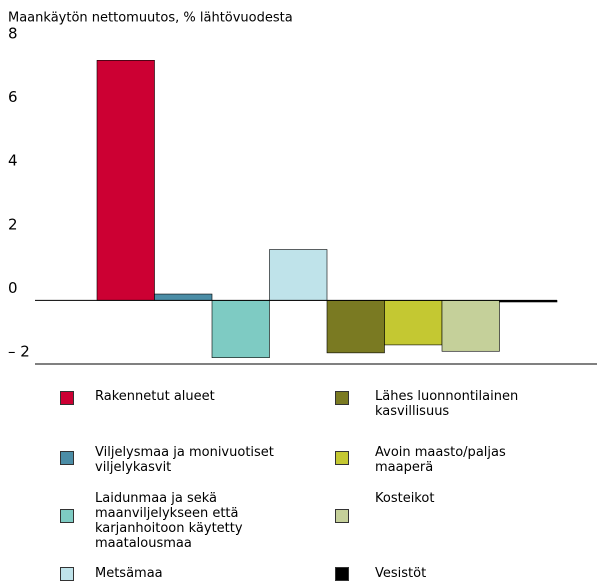 Image resolution: width=597 pixels, height=581 pixels. What do you see at coordinates (13, 161) in the screenshot?
I see `y-tick-label: 4` at bounding box center [13, 161].